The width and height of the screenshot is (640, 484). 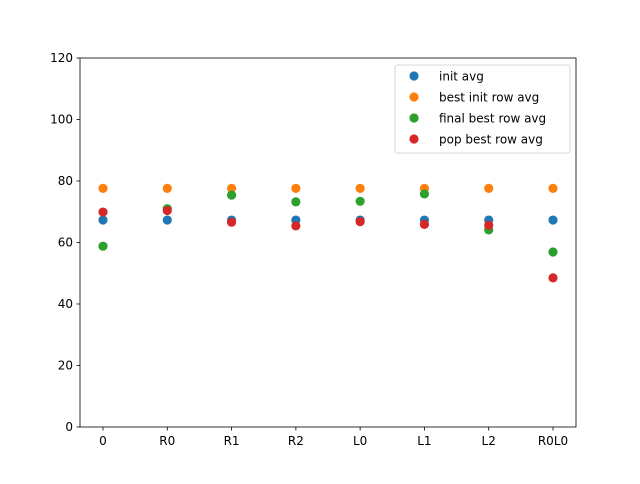 I want to click on y-tick-label: 20, so click(x=65, y=366).